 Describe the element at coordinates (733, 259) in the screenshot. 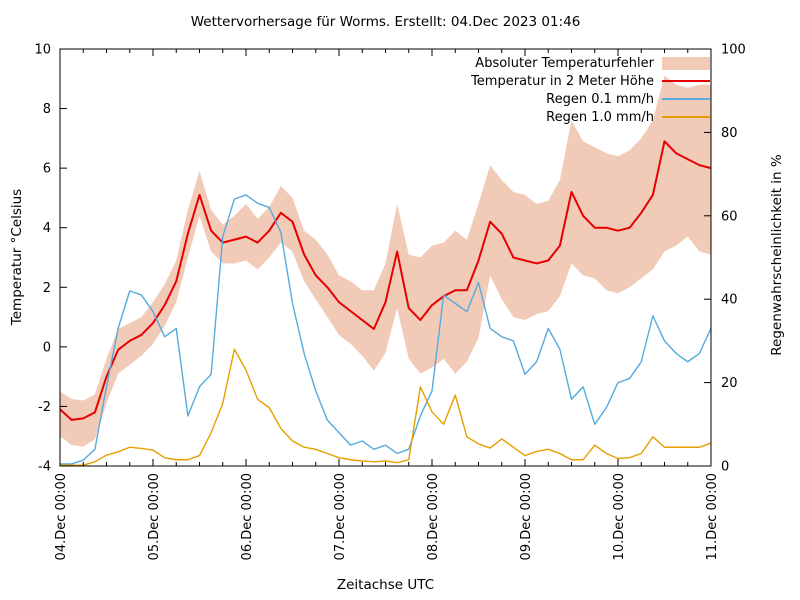

I see `y-axis-right-tick-labels: 100 80 60 40 20 0` at that location.